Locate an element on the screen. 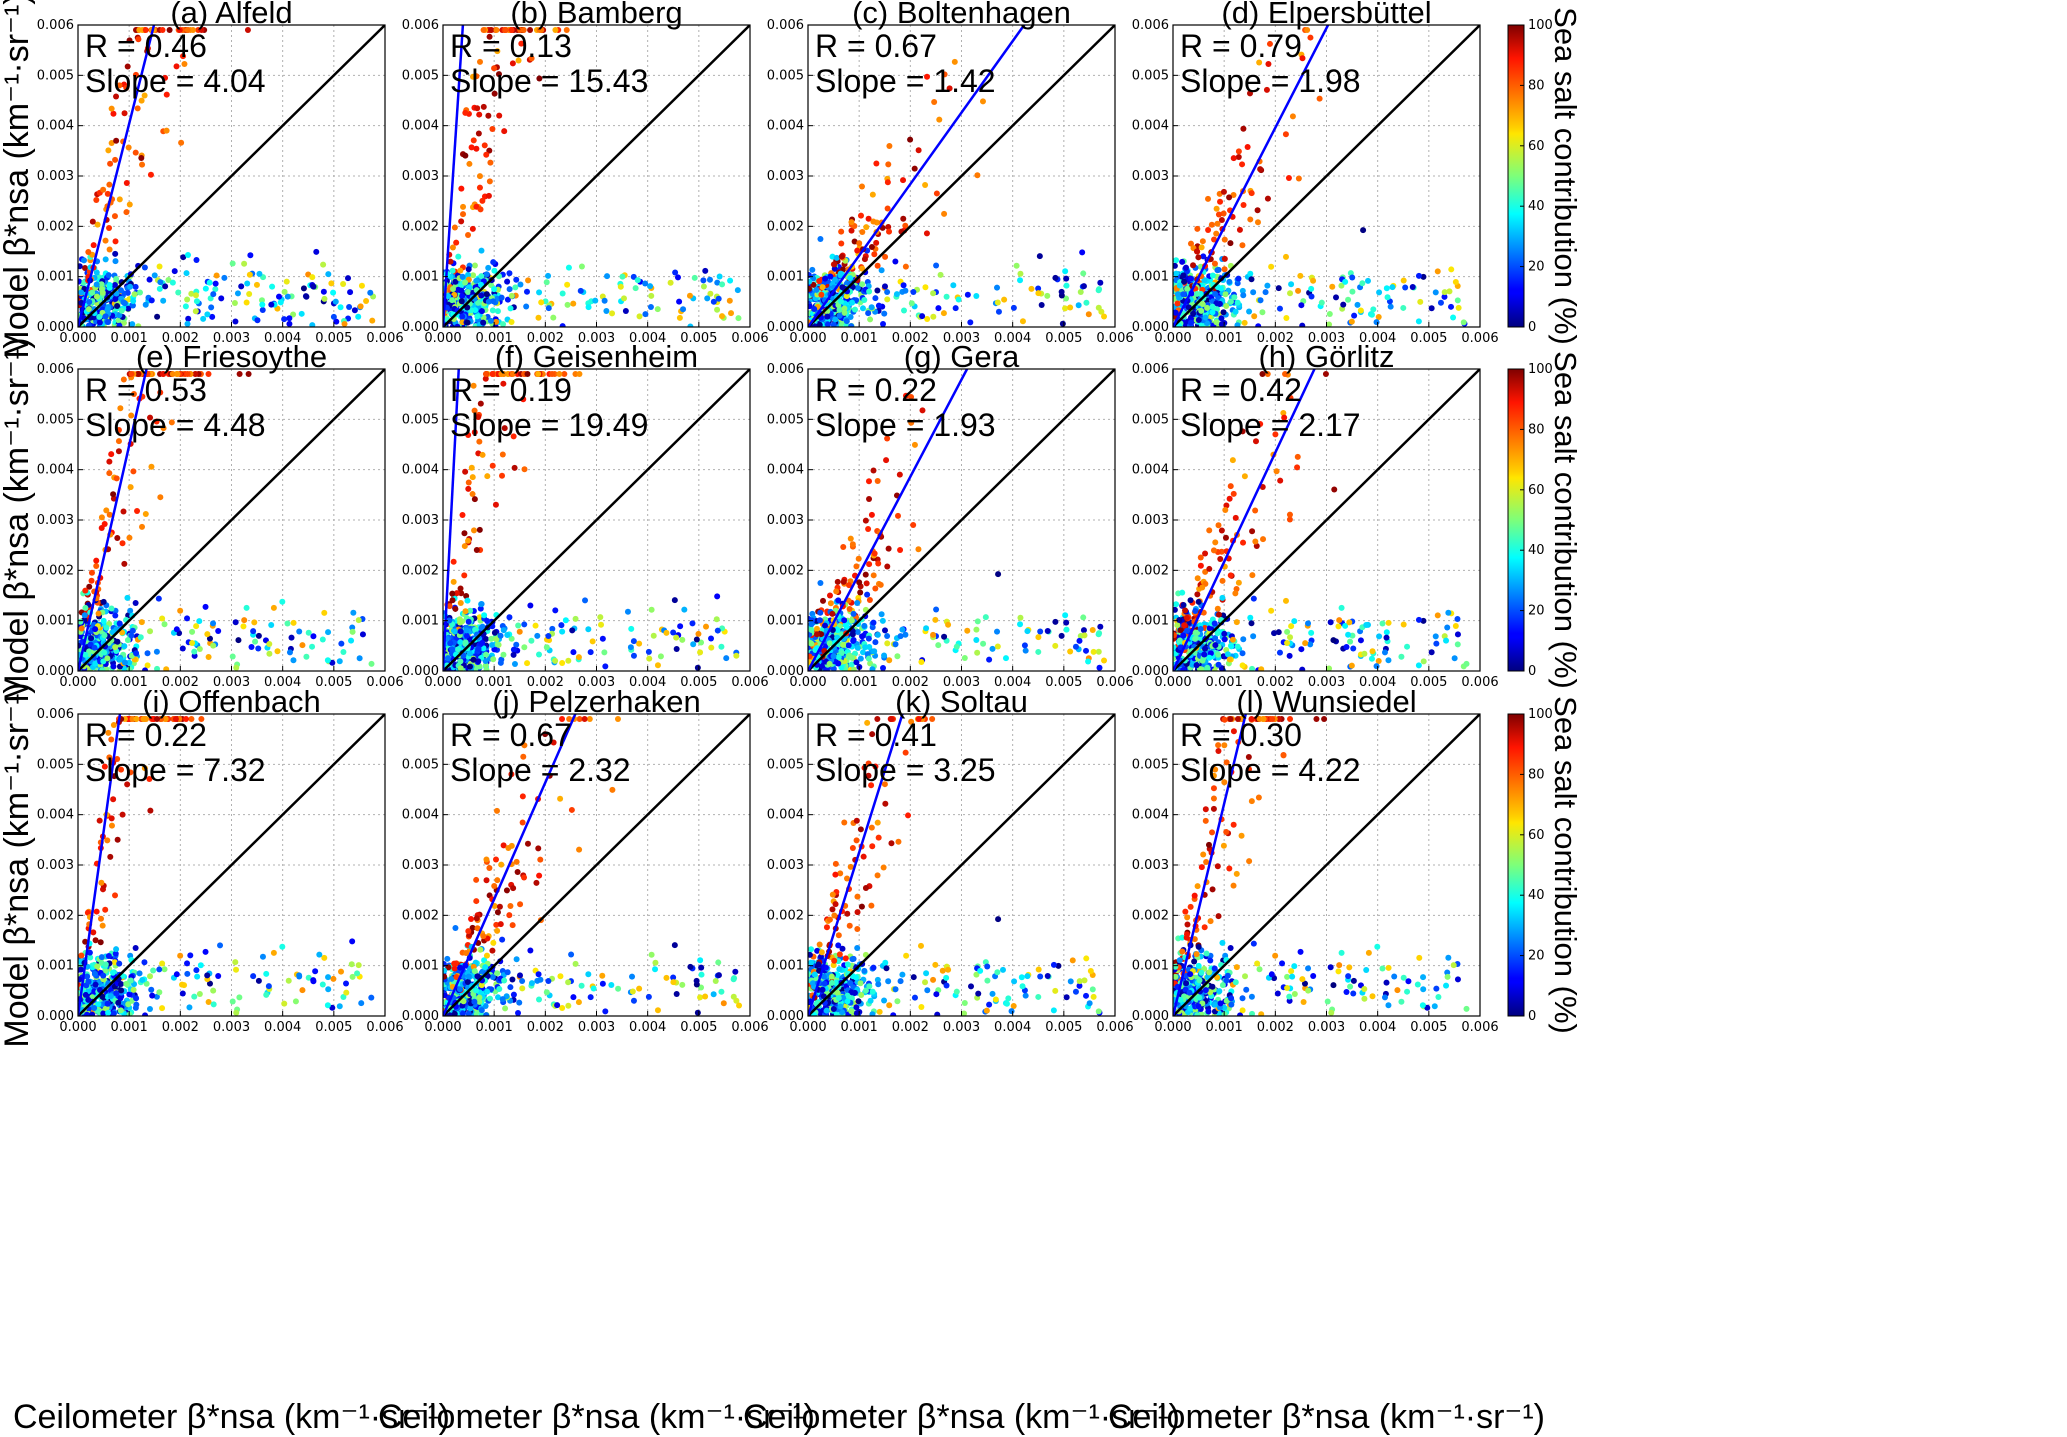 The image size is (2067, 1437). x-tick-label: 0.002 is located at coordinates (545, 682).